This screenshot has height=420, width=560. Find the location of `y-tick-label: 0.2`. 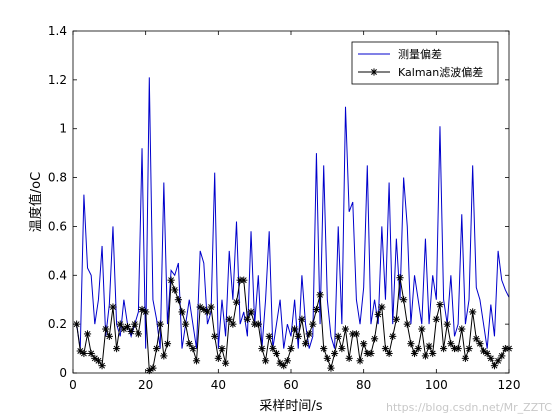

y-tick-label: 0.2 is located at coordinates (57, 324).